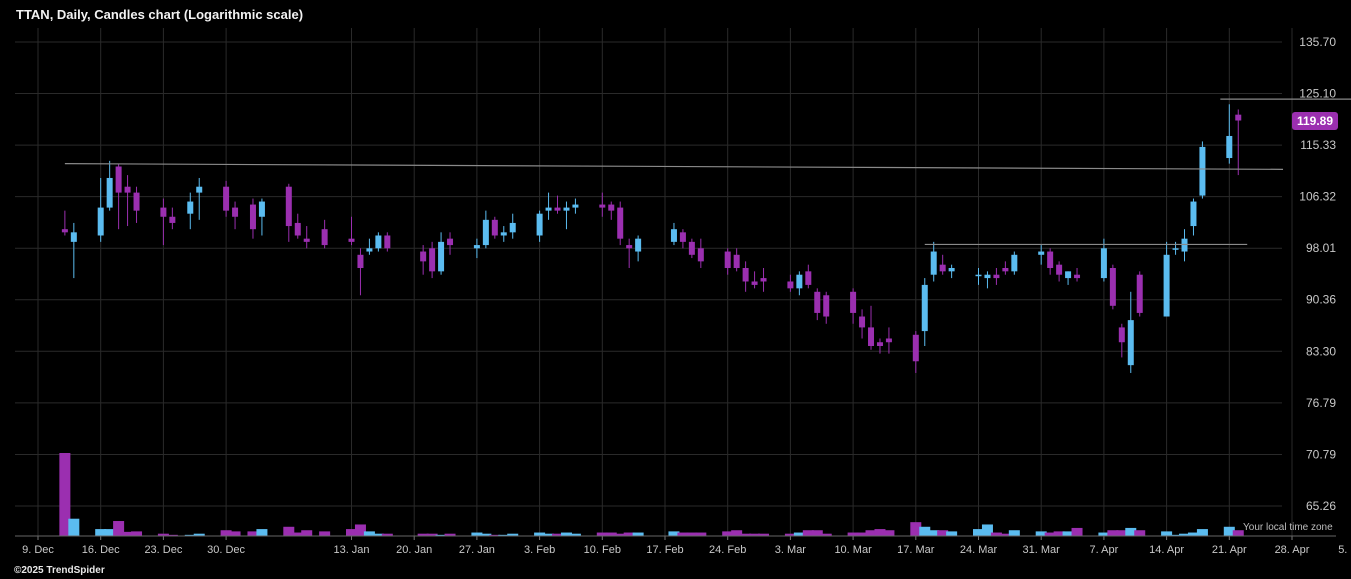 The image size is (1351, 579). I want to click on volume-layer, so click(651, 494).